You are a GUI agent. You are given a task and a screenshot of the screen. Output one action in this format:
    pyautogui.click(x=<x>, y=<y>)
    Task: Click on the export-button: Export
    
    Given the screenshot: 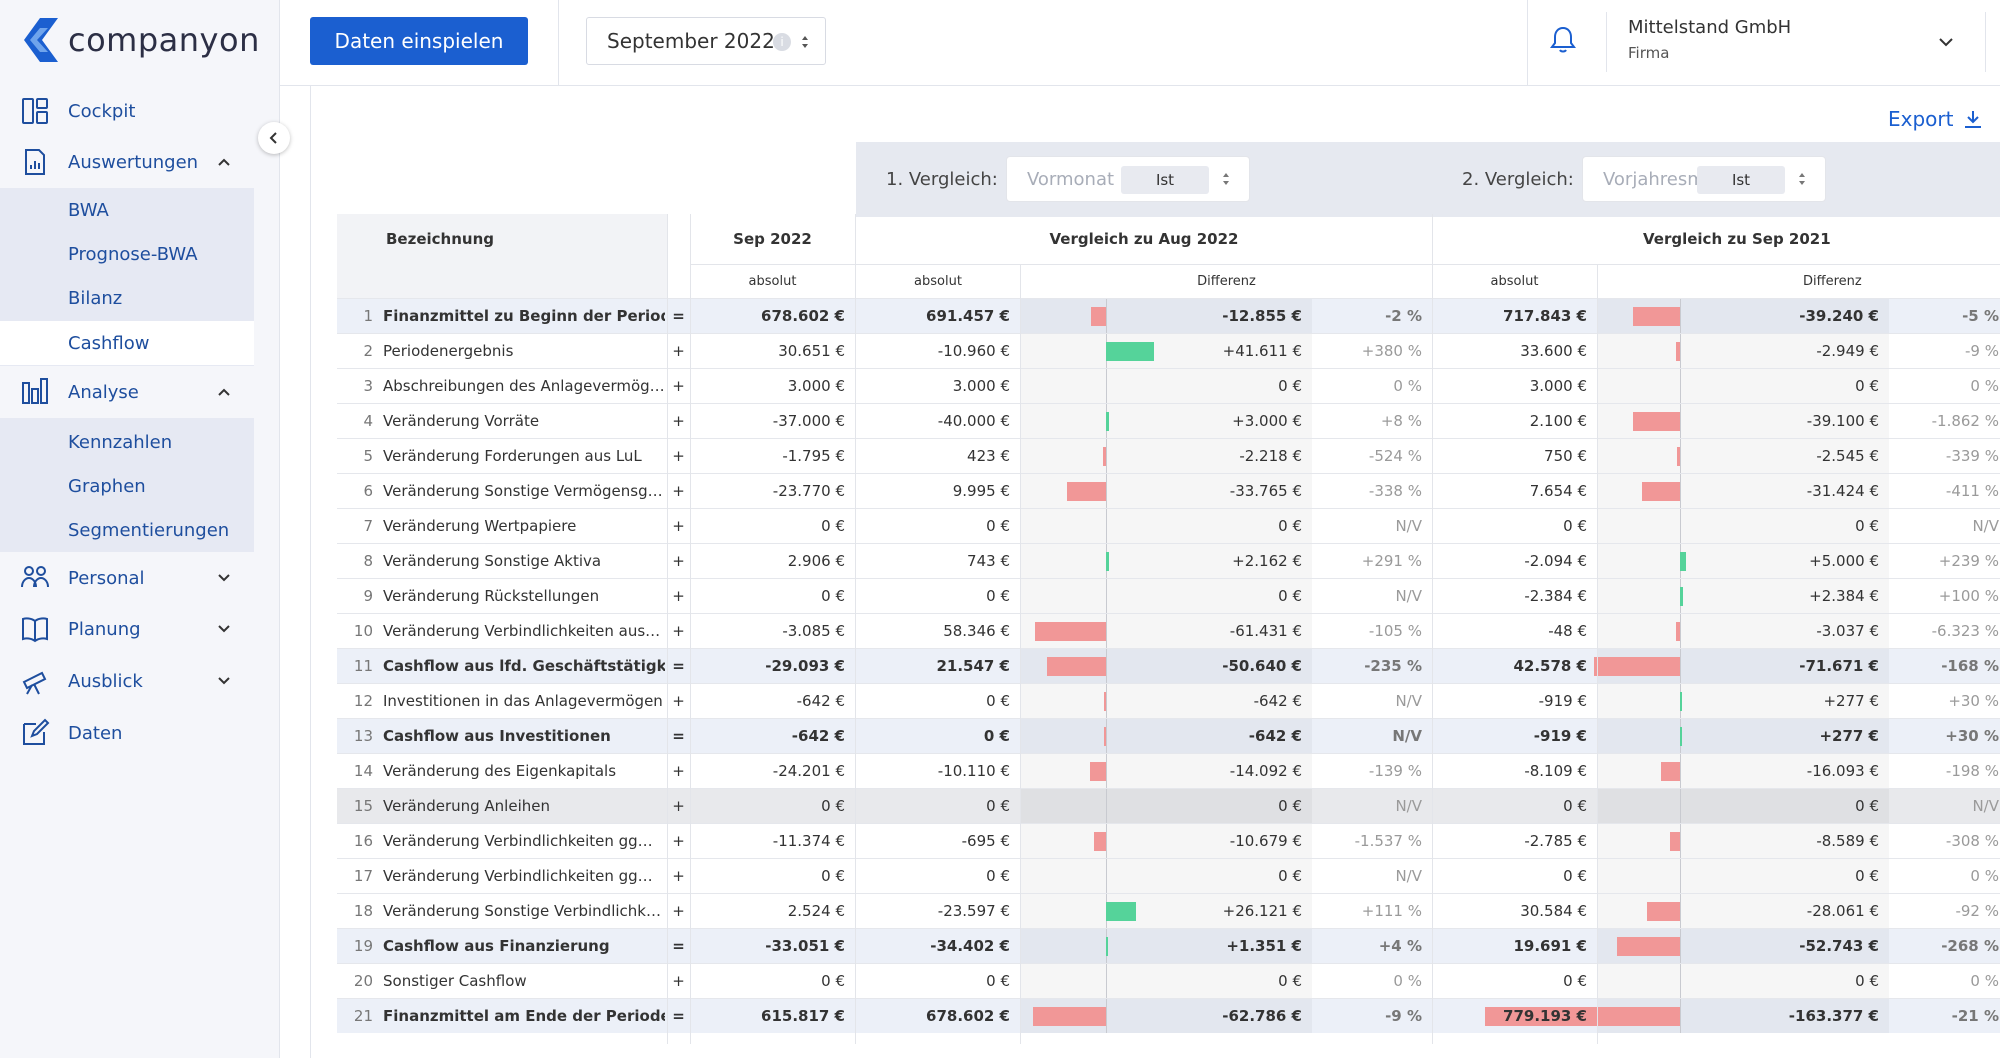 What is the action you would take?
    pyautogui.click(x=1944, y=119)
    